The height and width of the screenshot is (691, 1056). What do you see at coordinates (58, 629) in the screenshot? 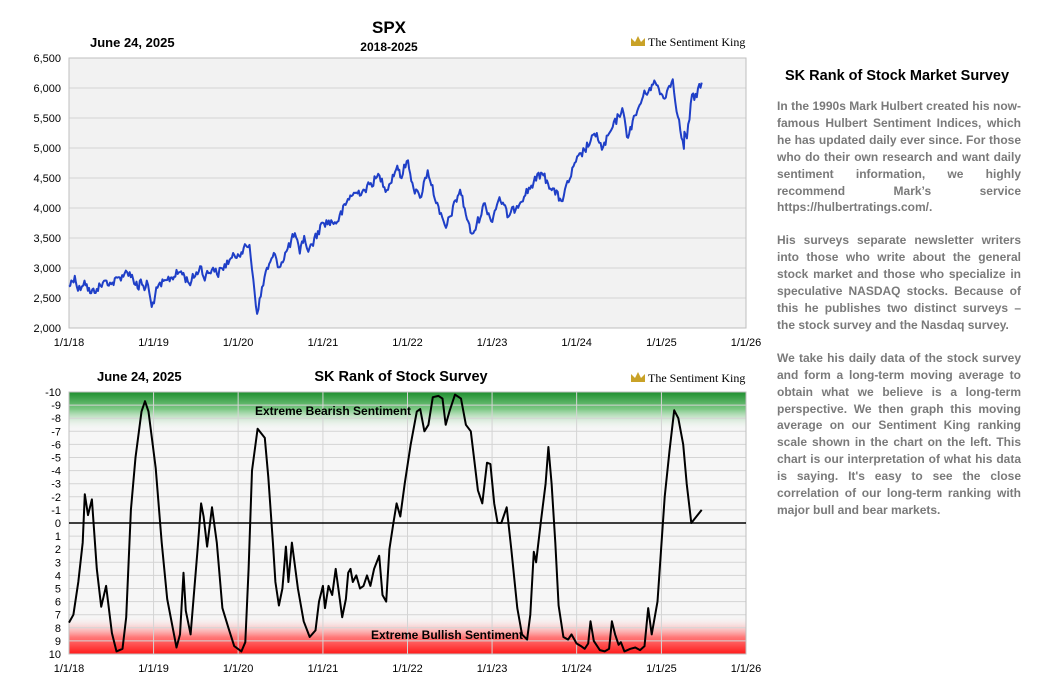
I see `y-tick-label: 8` at bounding box center [58, 629].